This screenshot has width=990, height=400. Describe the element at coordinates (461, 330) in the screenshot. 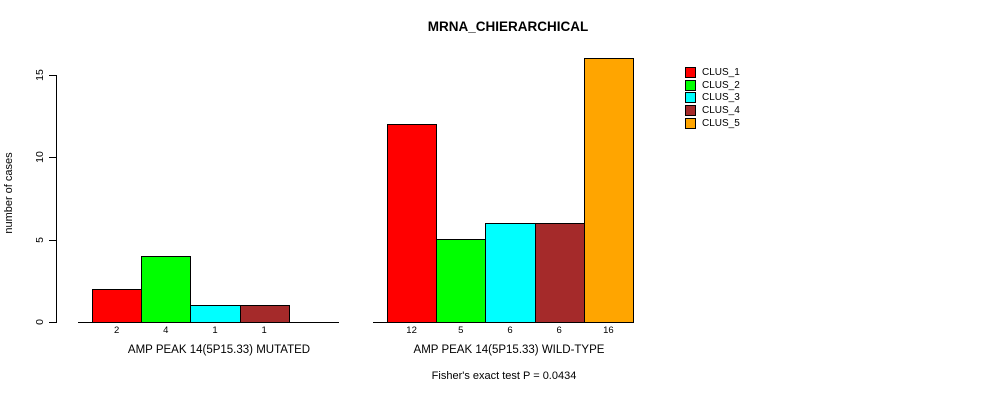

I see `bar-value-label: 5` at that location.